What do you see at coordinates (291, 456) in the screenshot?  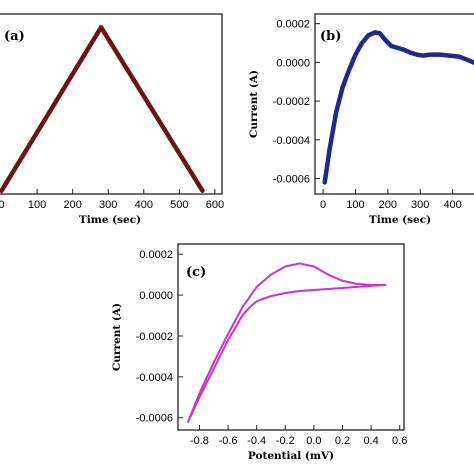 I see `x-axis-title: Potential (mV)` at bounding box center [291, 456].